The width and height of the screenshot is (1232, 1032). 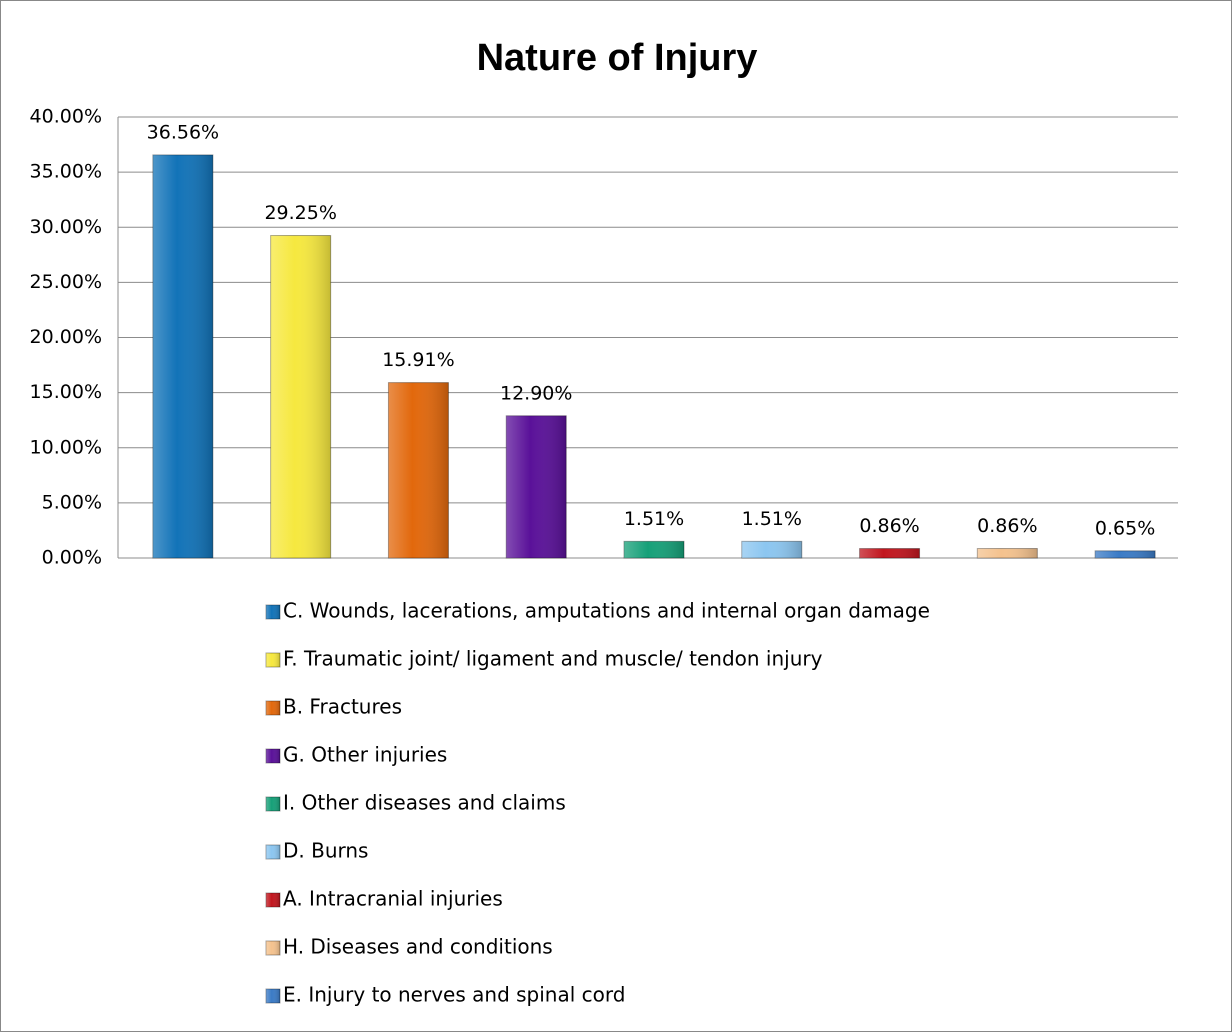 What do you see at coordinates (418, 947) in the screenshot?
I see `legend-label: H. Diseases and conditions` at bounding box center [418, 947].